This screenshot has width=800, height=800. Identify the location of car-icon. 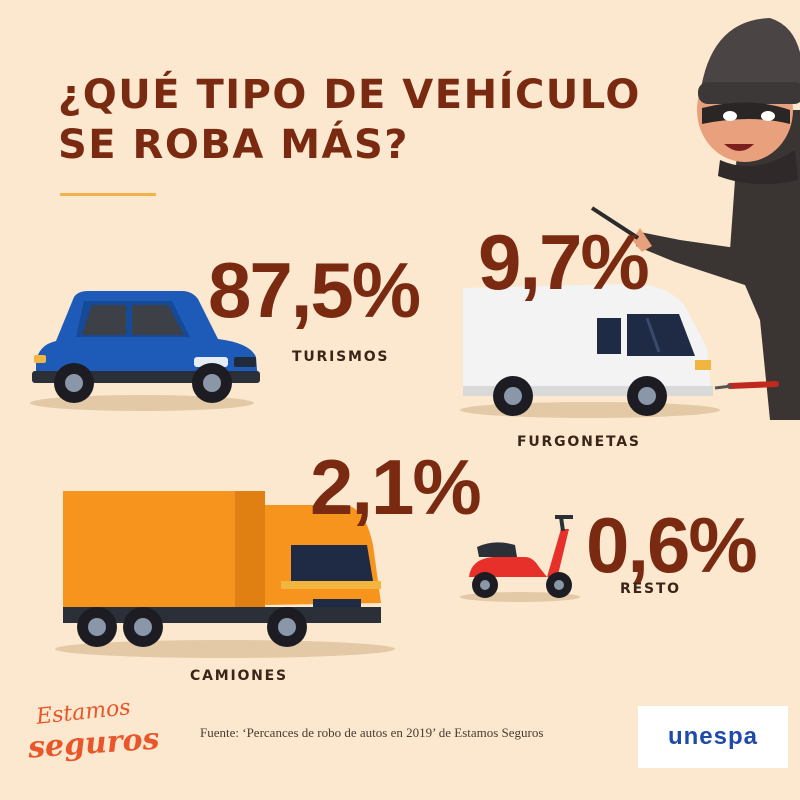
(145, 351).